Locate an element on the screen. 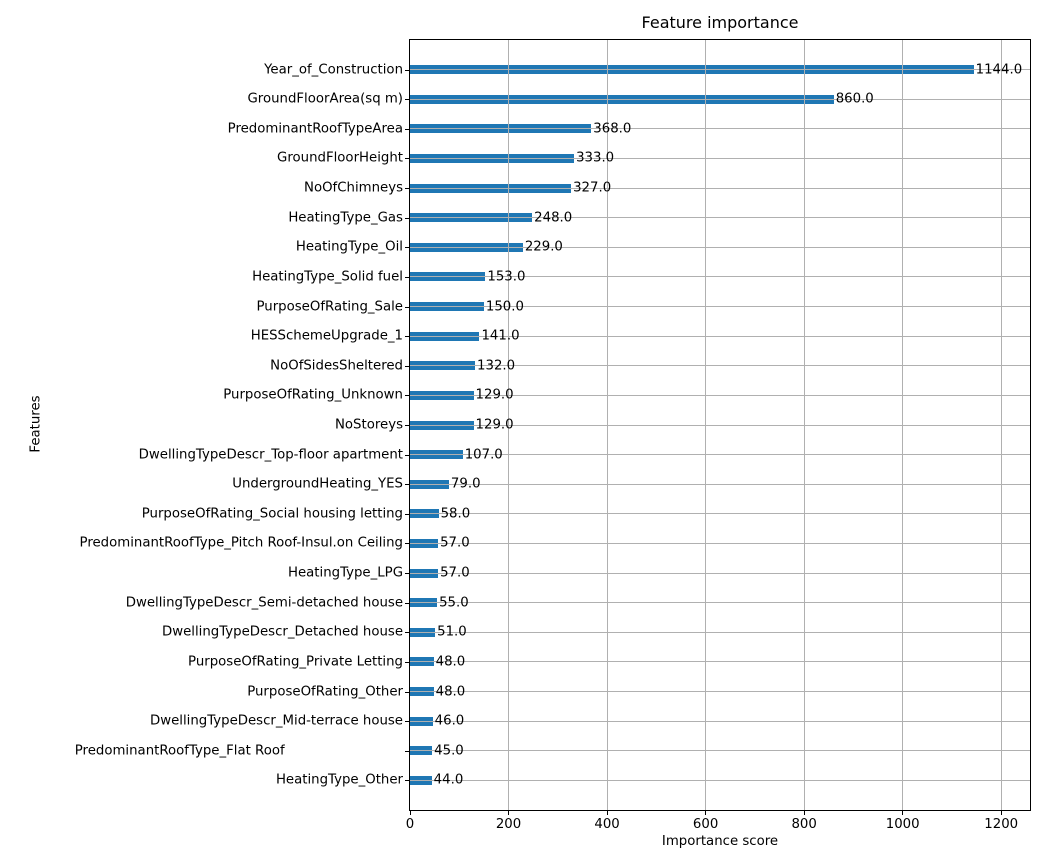 Image resolution: width=1047 pixels, height=858 pixels. x-tick-label: 0 is located at coordinates (410, 824).